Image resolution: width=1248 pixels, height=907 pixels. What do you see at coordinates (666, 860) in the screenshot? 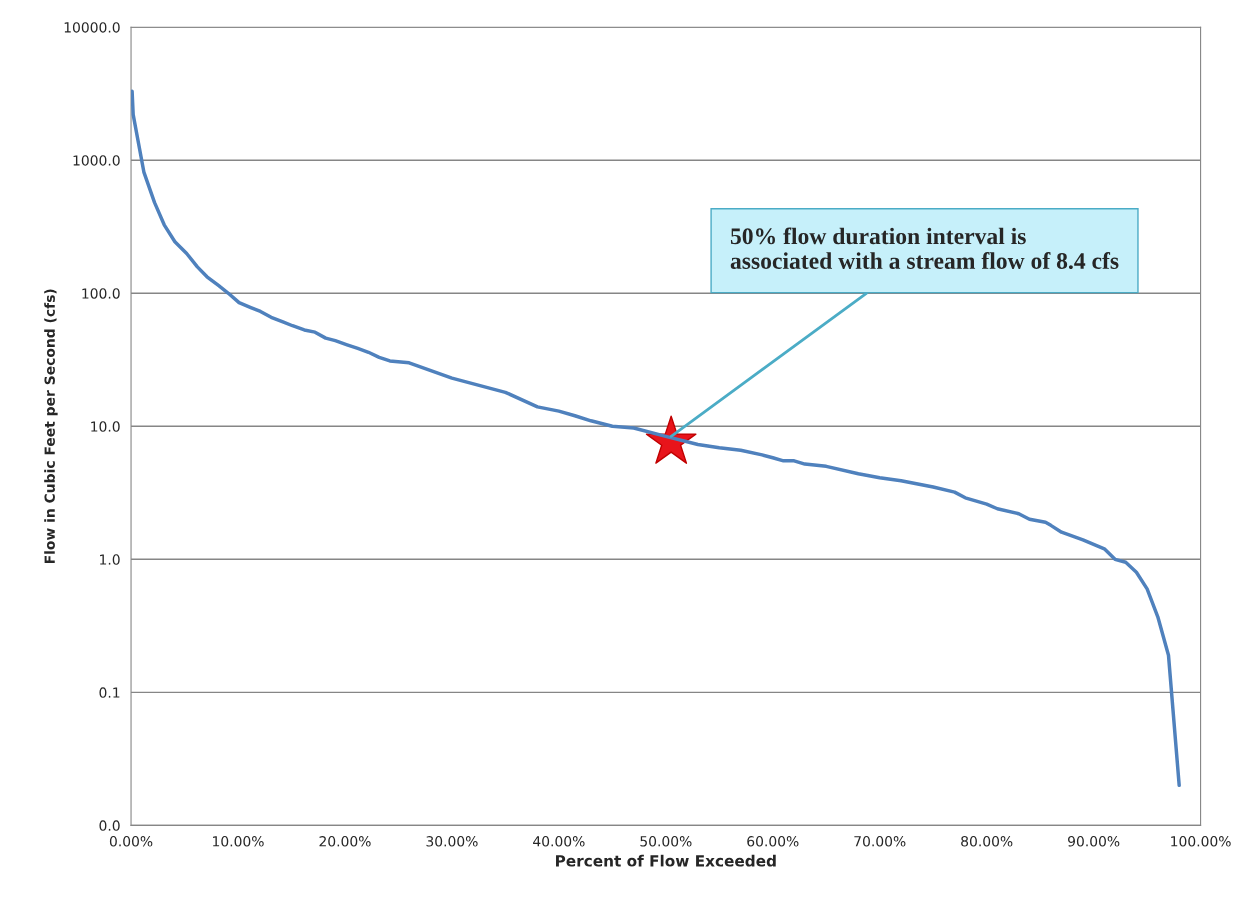
I see `x-axis-title: Percent of Flow Exceeded` at bounding box center [666, 860].